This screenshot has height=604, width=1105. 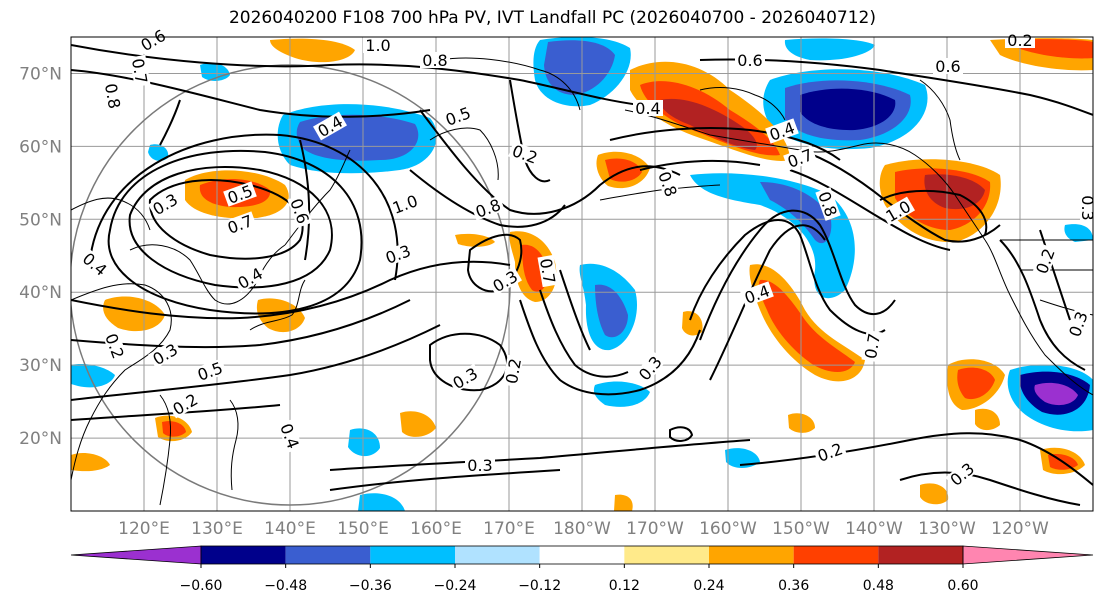 I want to click on lon-label: 120°E, so click(x=144, y=529).